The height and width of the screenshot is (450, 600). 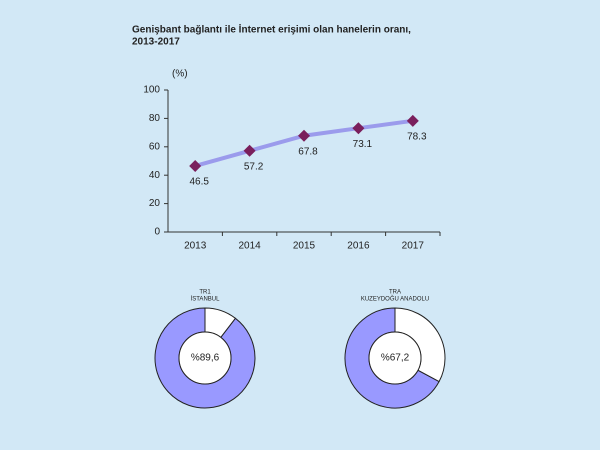 What do you see at coordinates (157, 232) in the screenshot?
I see `y-tick-label: 0` at bounding box center [157, 232].